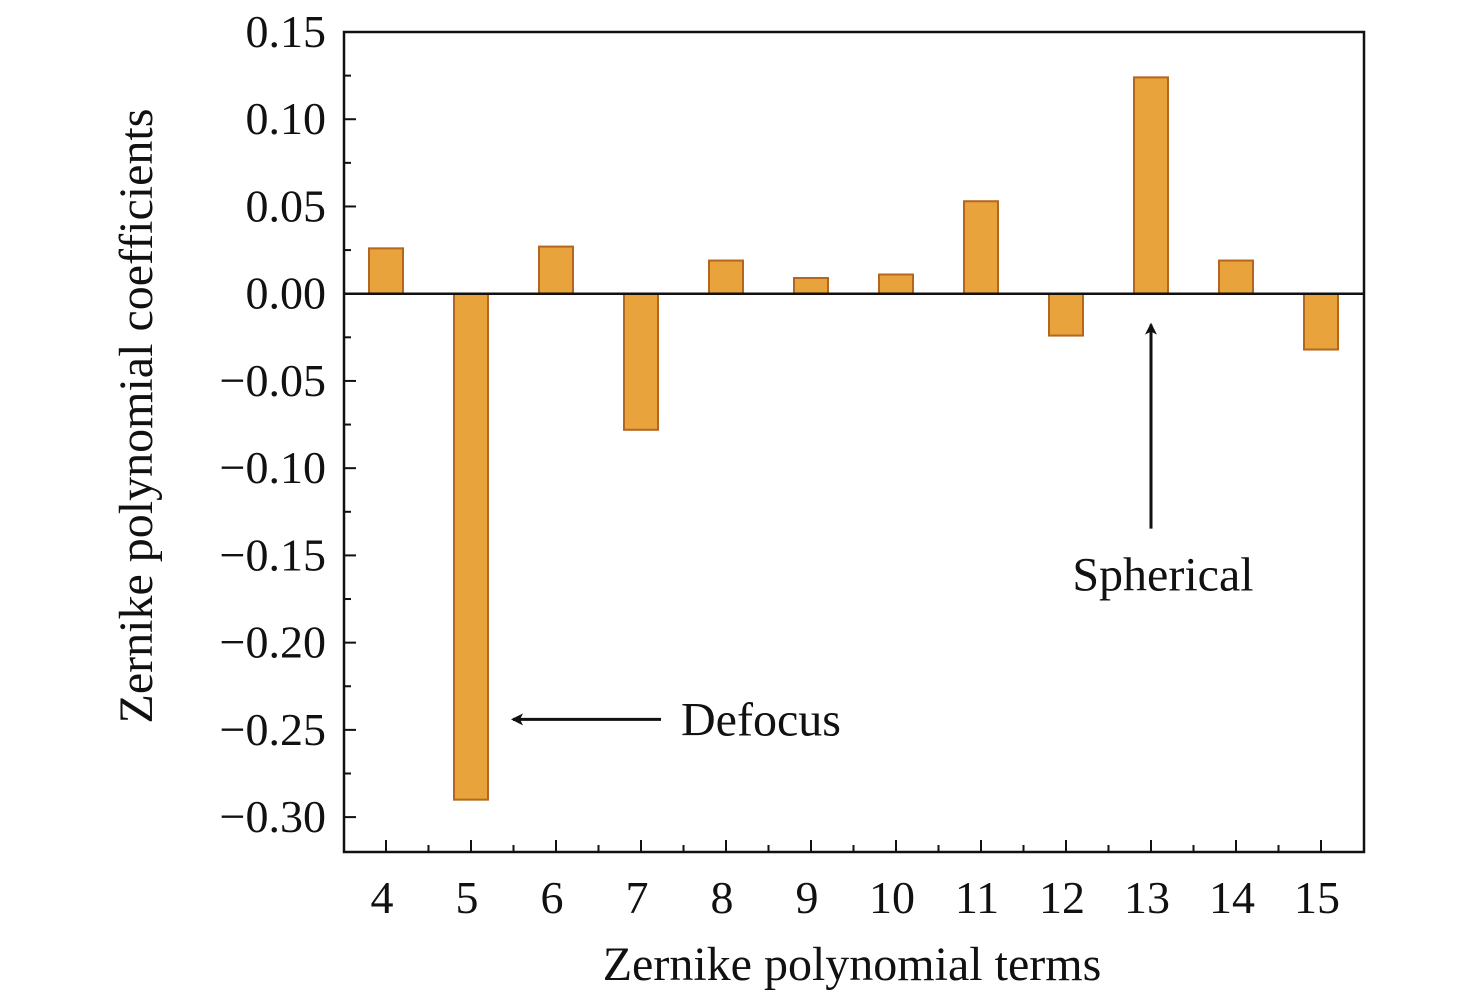 The image size is (1476, 999). What do you see at coordinates (286, 118) in the screenshot?
I see `y-tick-label: 0.10` at bounding box center [286, 118].